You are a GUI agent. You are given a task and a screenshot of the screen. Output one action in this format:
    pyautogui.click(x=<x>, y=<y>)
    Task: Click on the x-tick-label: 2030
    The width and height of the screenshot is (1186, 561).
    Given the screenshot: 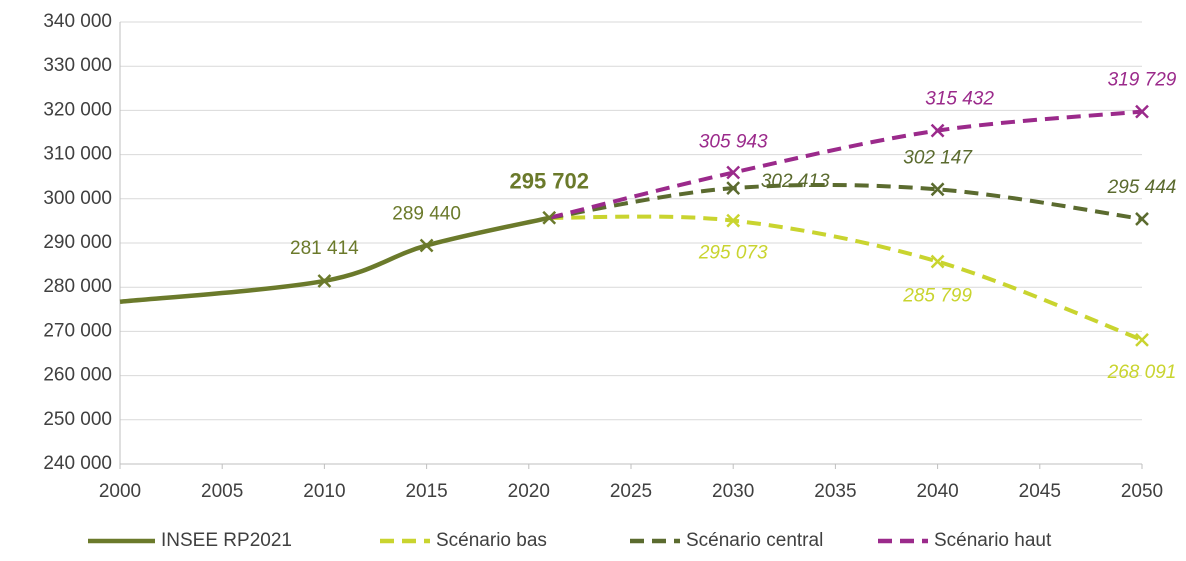 What is the action you would take?
    pyautogui.click(x=733, y=491)
    